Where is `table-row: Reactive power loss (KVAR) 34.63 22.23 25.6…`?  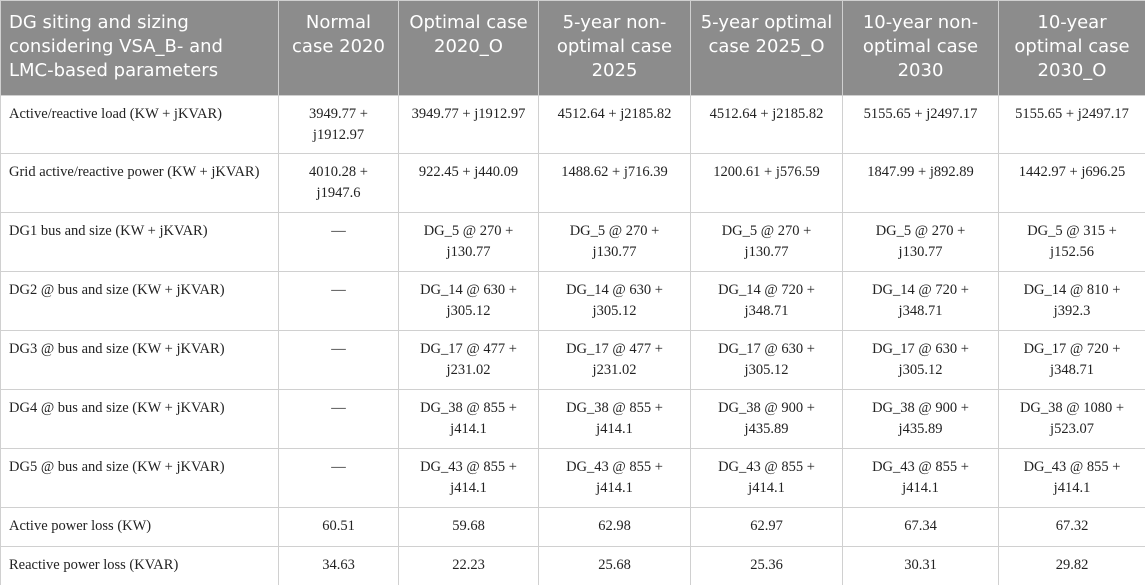 table-row: Reactive power loss (KVAR) 34.63 22.23 25.6… is located at coordinates (572, 565).